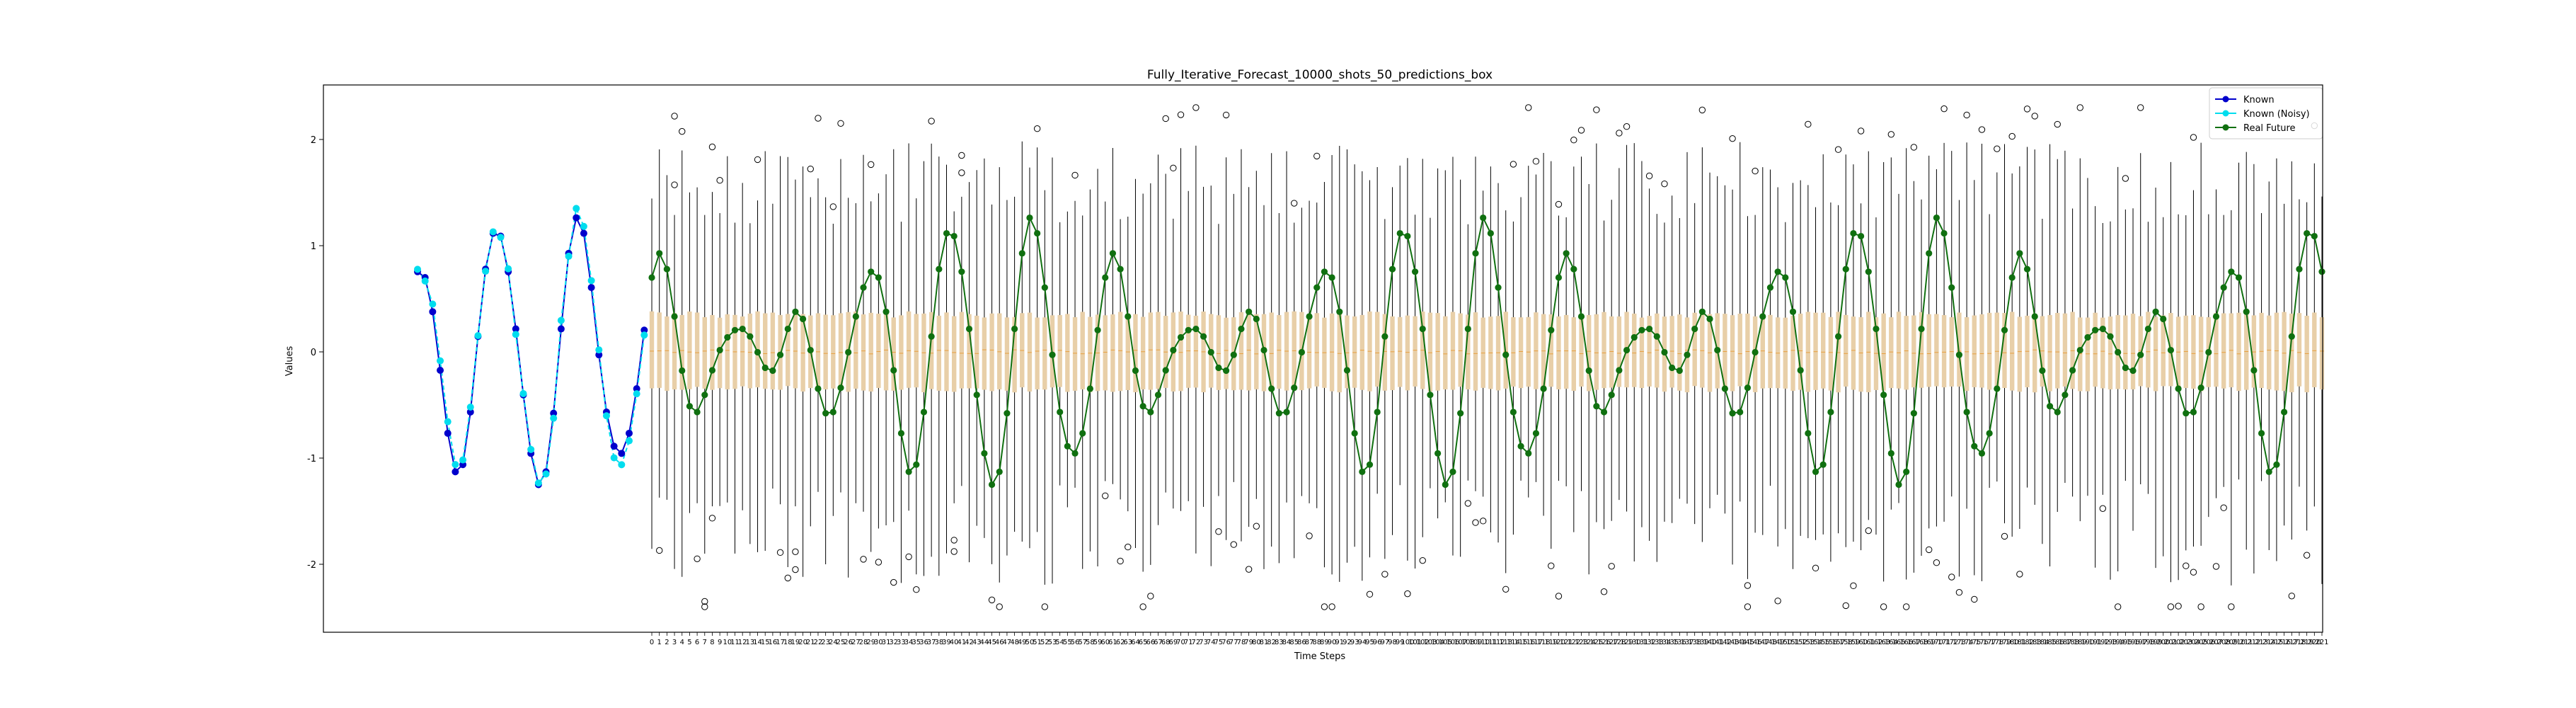 The image size is (2576, 708). I want to click on x-tick-label: 169, so click(1929, 642).